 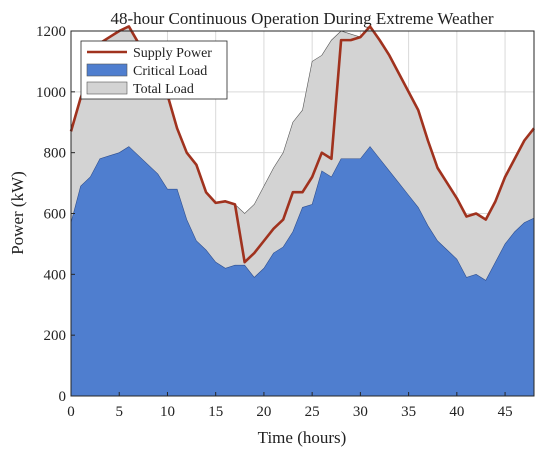 I want to click on legend: Supply Power Critical Load Total Load, so click(x=154, y=70).